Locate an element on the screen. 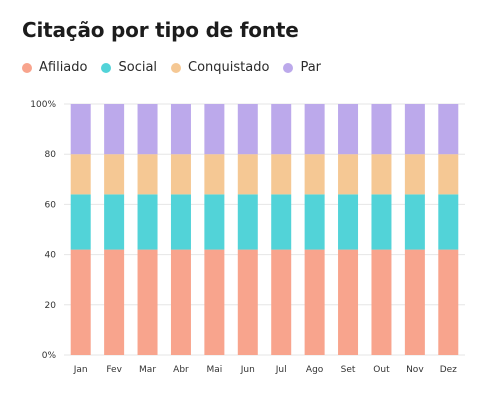 The image size is (500, 400). x-tick-label: Fev is located at coordinates (114, 370).